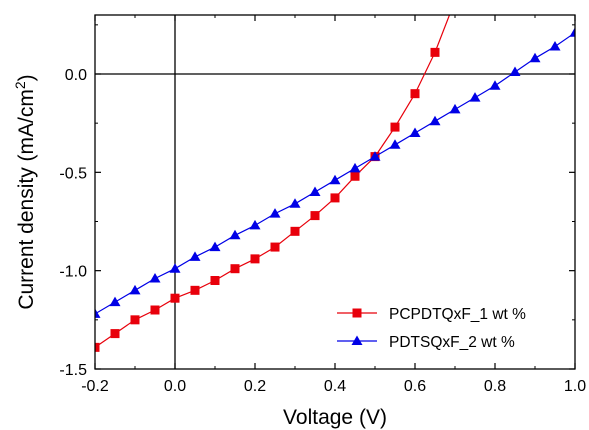  What do you see at coordinates (73, 370) in the screenshot?
I see `y-tick-label: -1.5` at bounding box center [73, 370].